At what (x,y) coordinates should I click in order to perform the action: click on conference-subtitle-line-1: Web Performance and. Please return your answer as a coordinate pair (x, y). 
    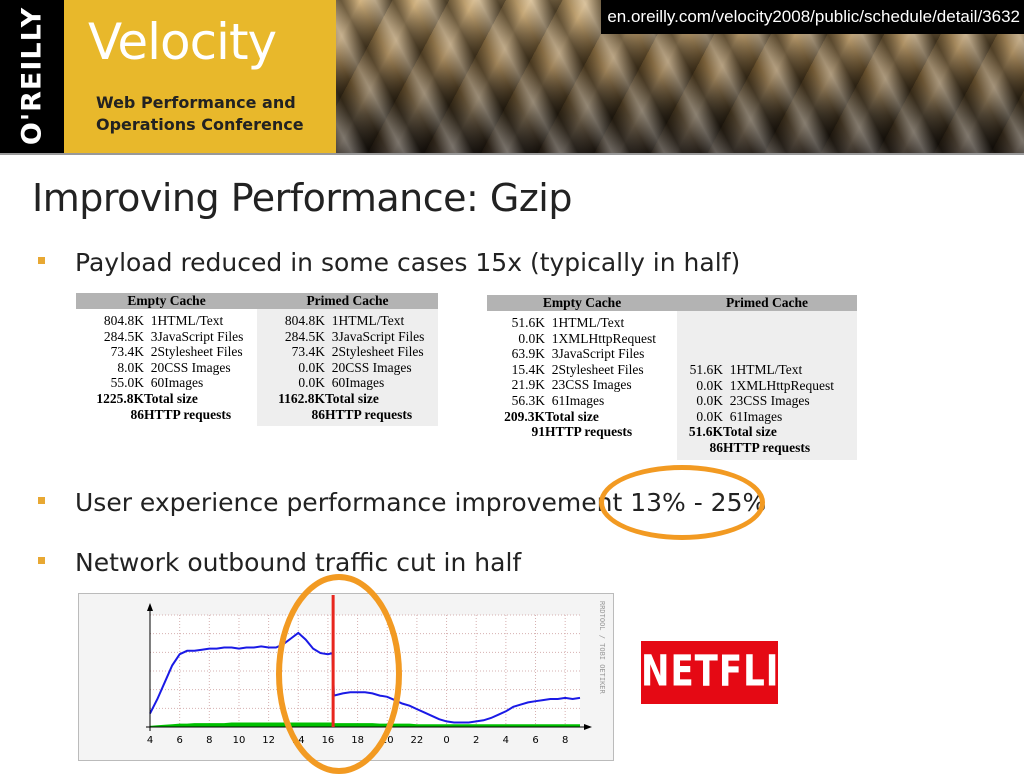
    Looking at the image, I should click on (196, 102).